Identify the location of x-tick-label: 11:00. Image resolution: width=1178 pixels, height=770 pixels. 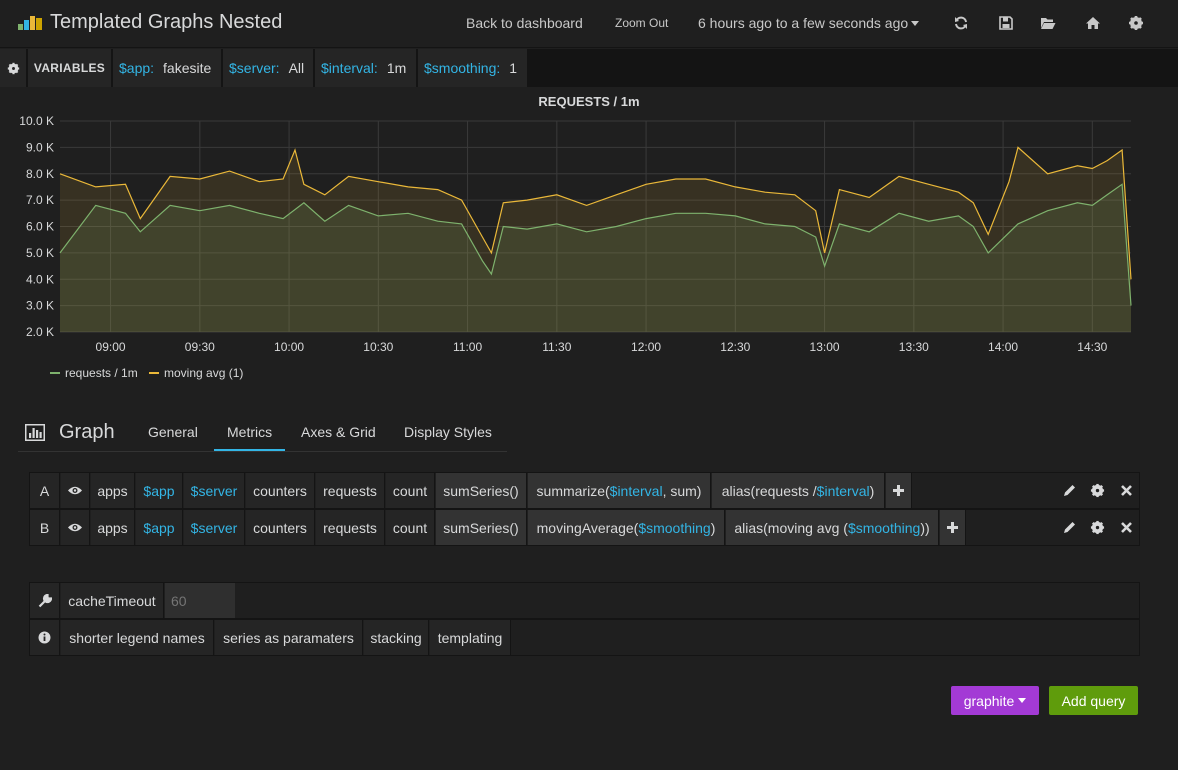
(467, 347).